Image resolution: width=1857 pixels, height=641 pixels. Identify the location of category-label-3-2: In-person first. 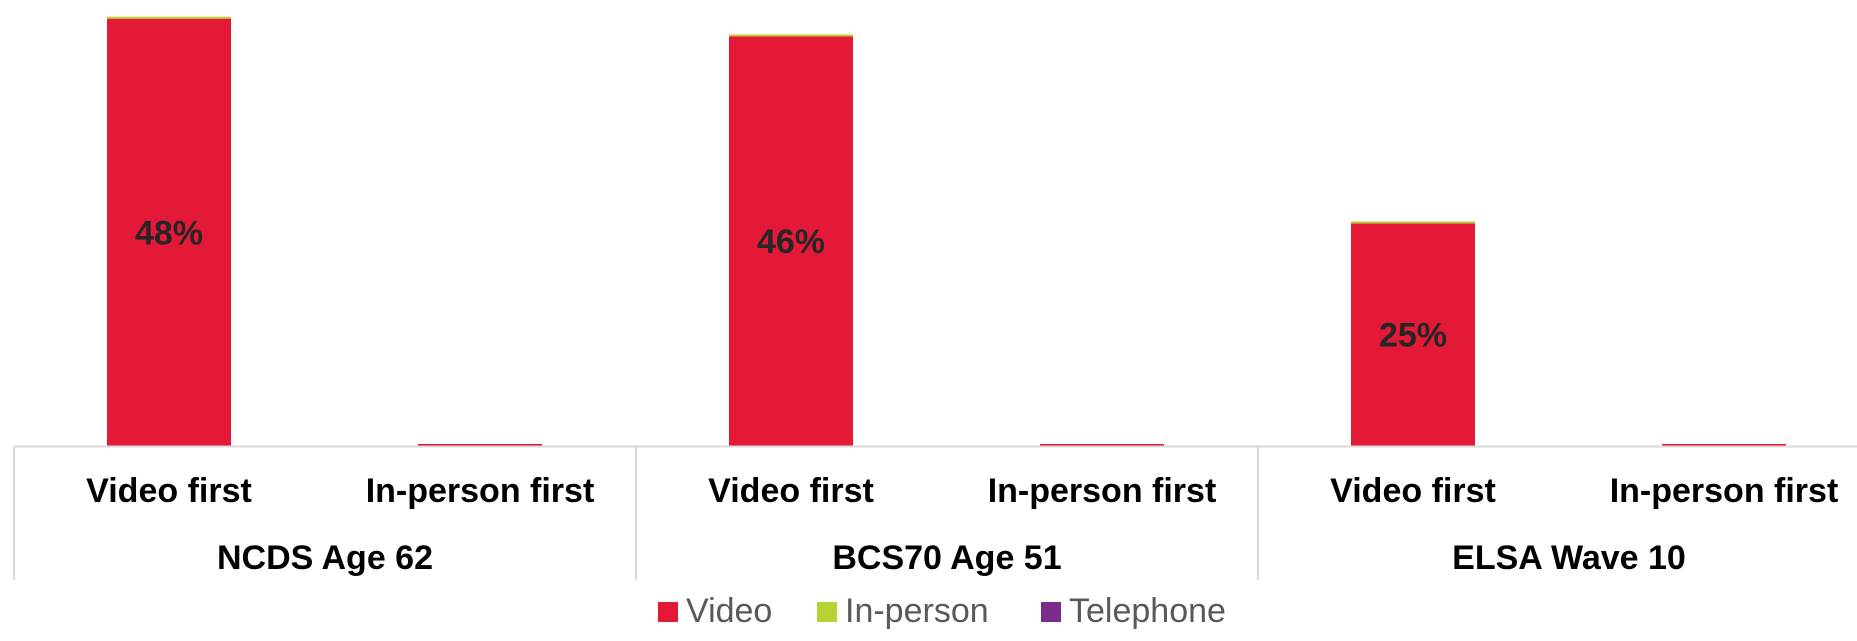
(1724, 491).